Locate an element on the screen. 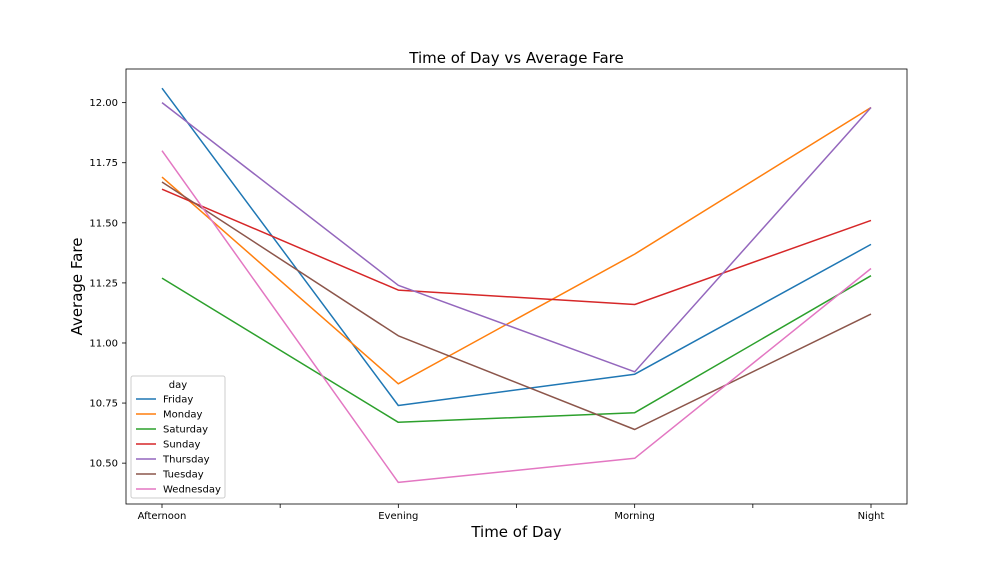 This screenshot has width=1008, height=581. y-tick-label: 12.00 is located at coordinates (103, 103).